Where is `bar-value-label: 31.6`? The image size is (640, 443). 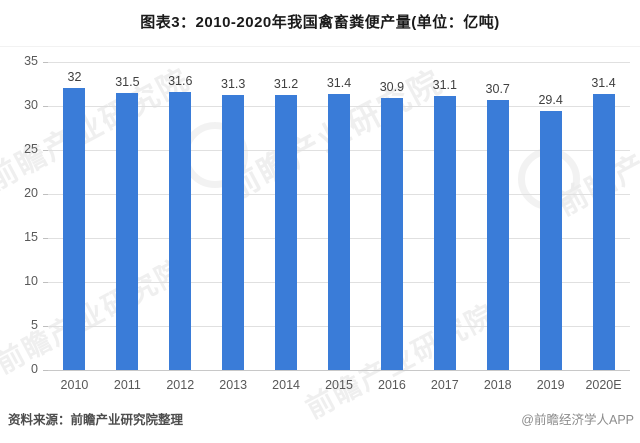 bar-value-label: 31.6 is located at coordinates (180, 80).